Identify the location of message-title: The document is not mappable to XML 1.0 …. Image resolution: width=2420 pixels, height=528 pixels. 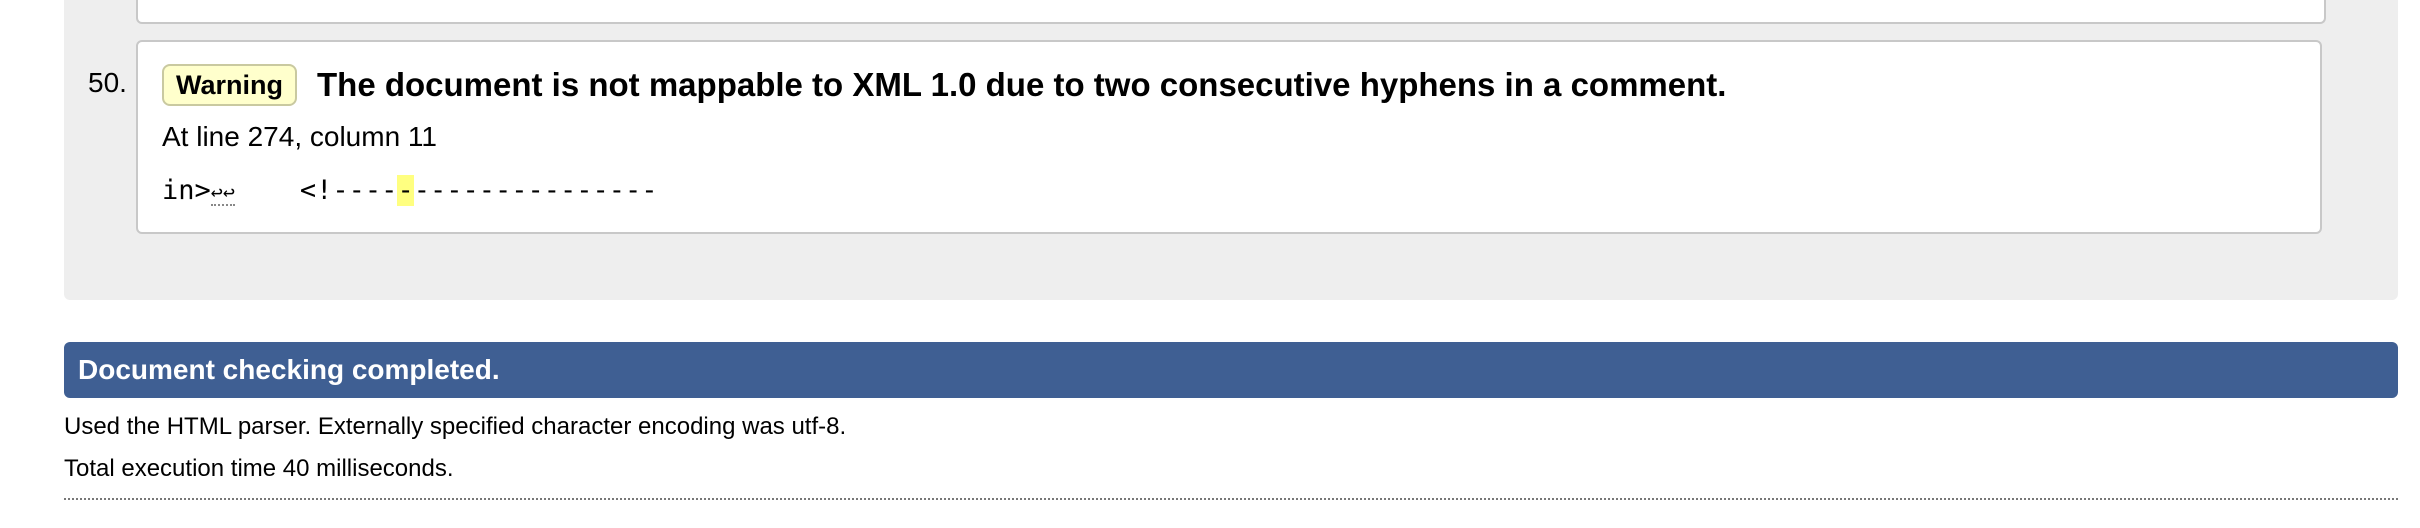
(1022, 84).